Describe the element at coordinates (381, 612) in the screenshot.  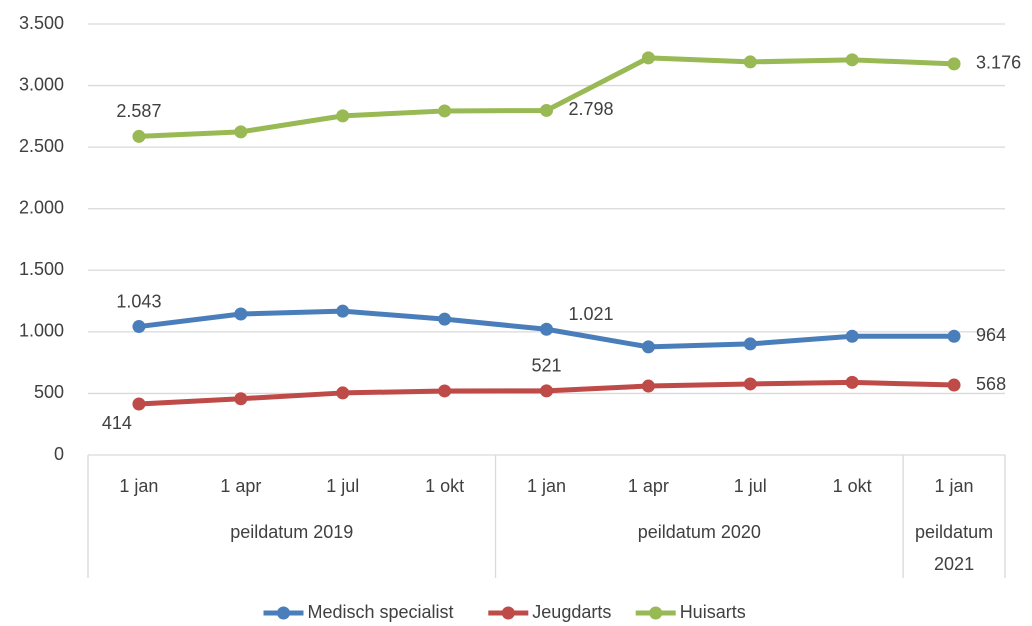
I see `legend-label: Medisch specialist` at that location.